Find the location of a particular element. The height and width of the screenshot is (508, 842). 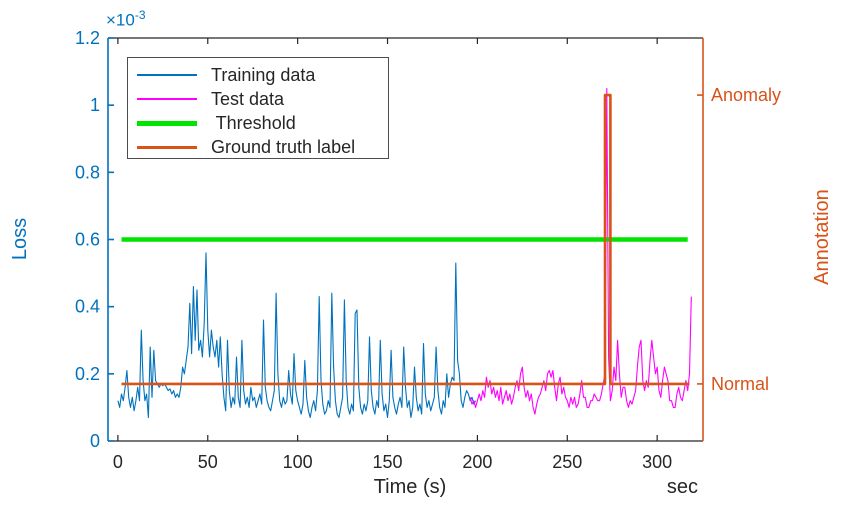

legend-item-training-data: Training data is located at coordinates (258, 75).